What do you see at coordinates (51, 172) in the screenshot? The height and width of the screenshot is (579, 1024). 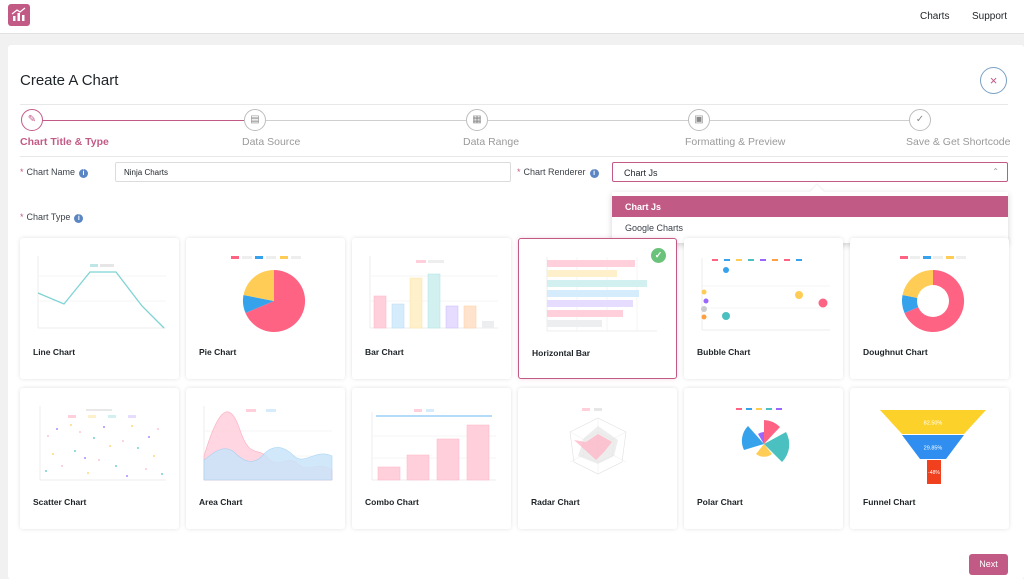 I see `chart-name-label-text: Chart Name` at bounding box center [51, 172].